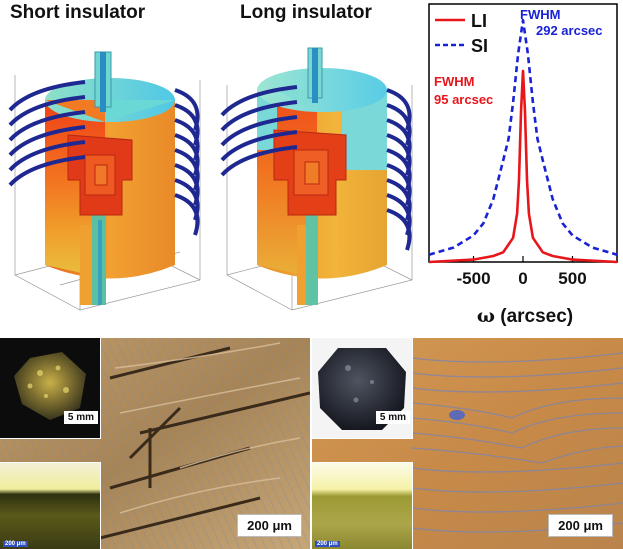  Describe the element at coordinates (461, 33) in the screenshot. I see `chart-legend: LI SI` at that location.